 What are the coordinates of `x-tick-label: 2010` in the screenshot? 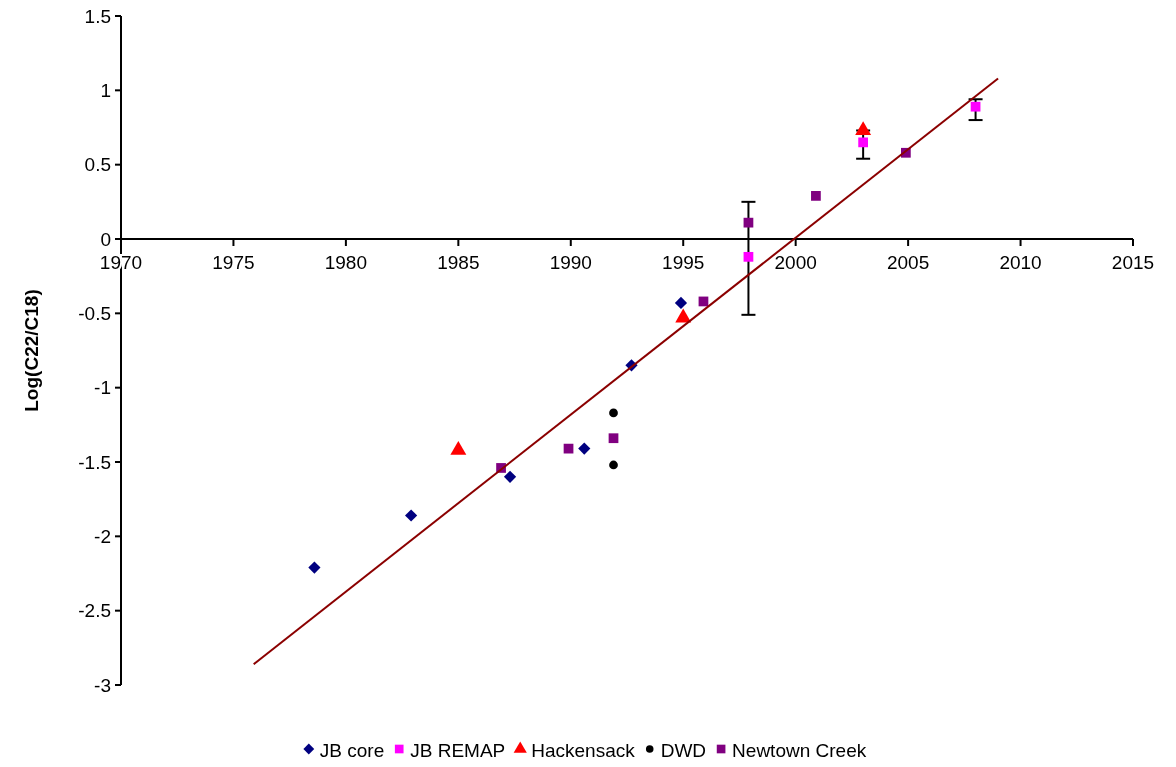 It's located at (1020, 262).